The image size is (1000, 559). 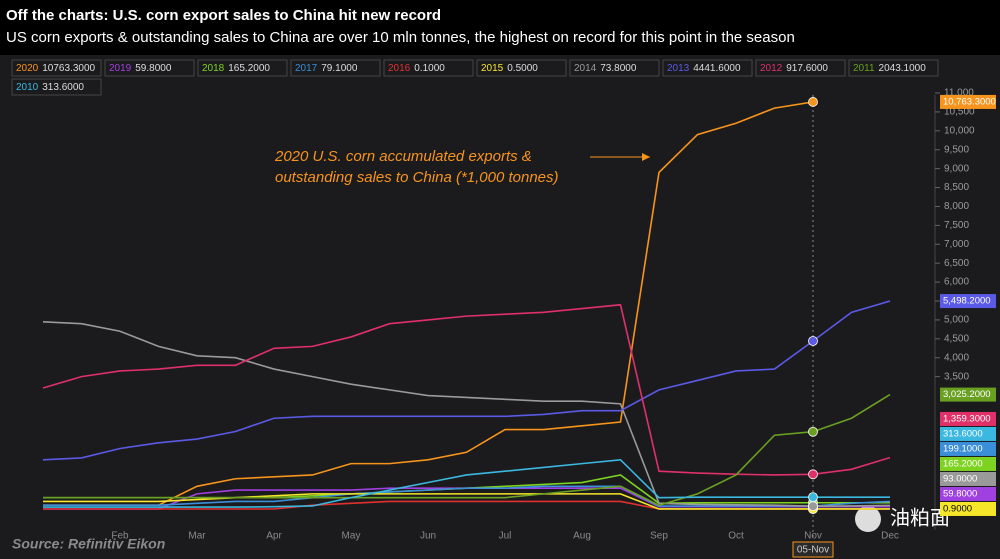 I want to click on watermark-icon, so click(x=868, y=519).